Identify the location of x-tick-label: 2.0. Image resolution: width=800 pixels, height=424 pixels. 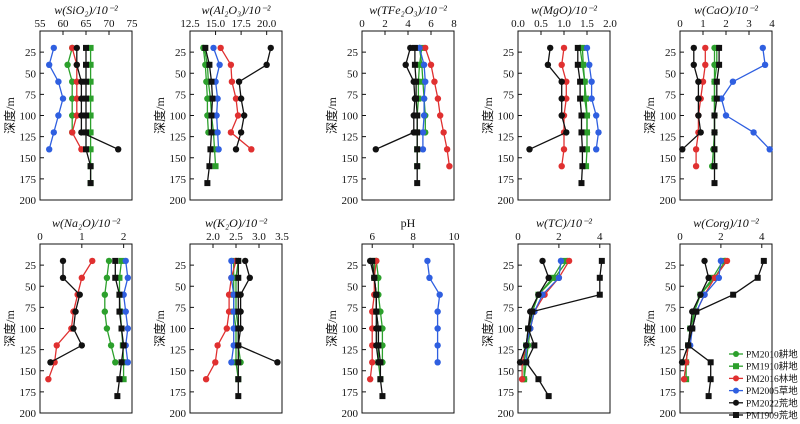
(610, 24).